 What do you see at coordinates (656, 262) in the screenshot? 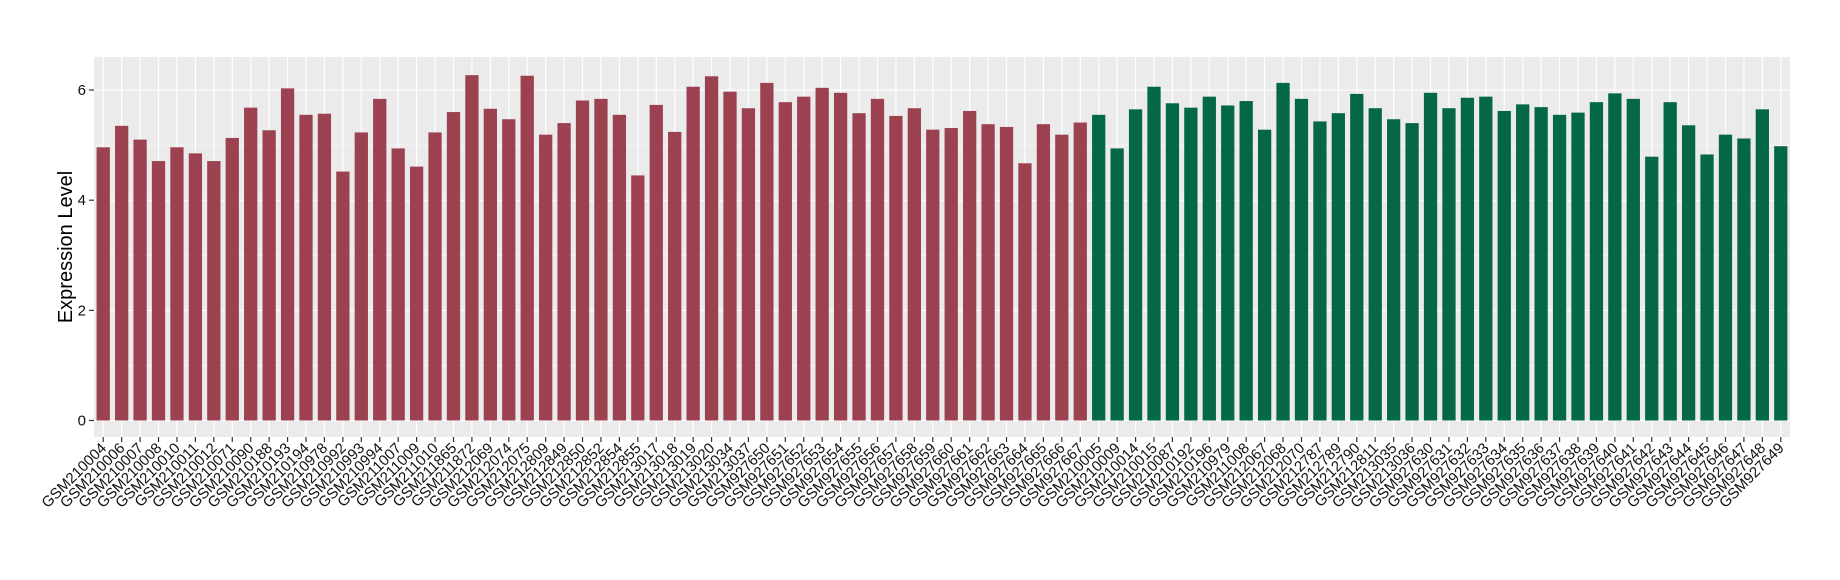
I see `bar-GSM213017` at bounding box center [656, 262].